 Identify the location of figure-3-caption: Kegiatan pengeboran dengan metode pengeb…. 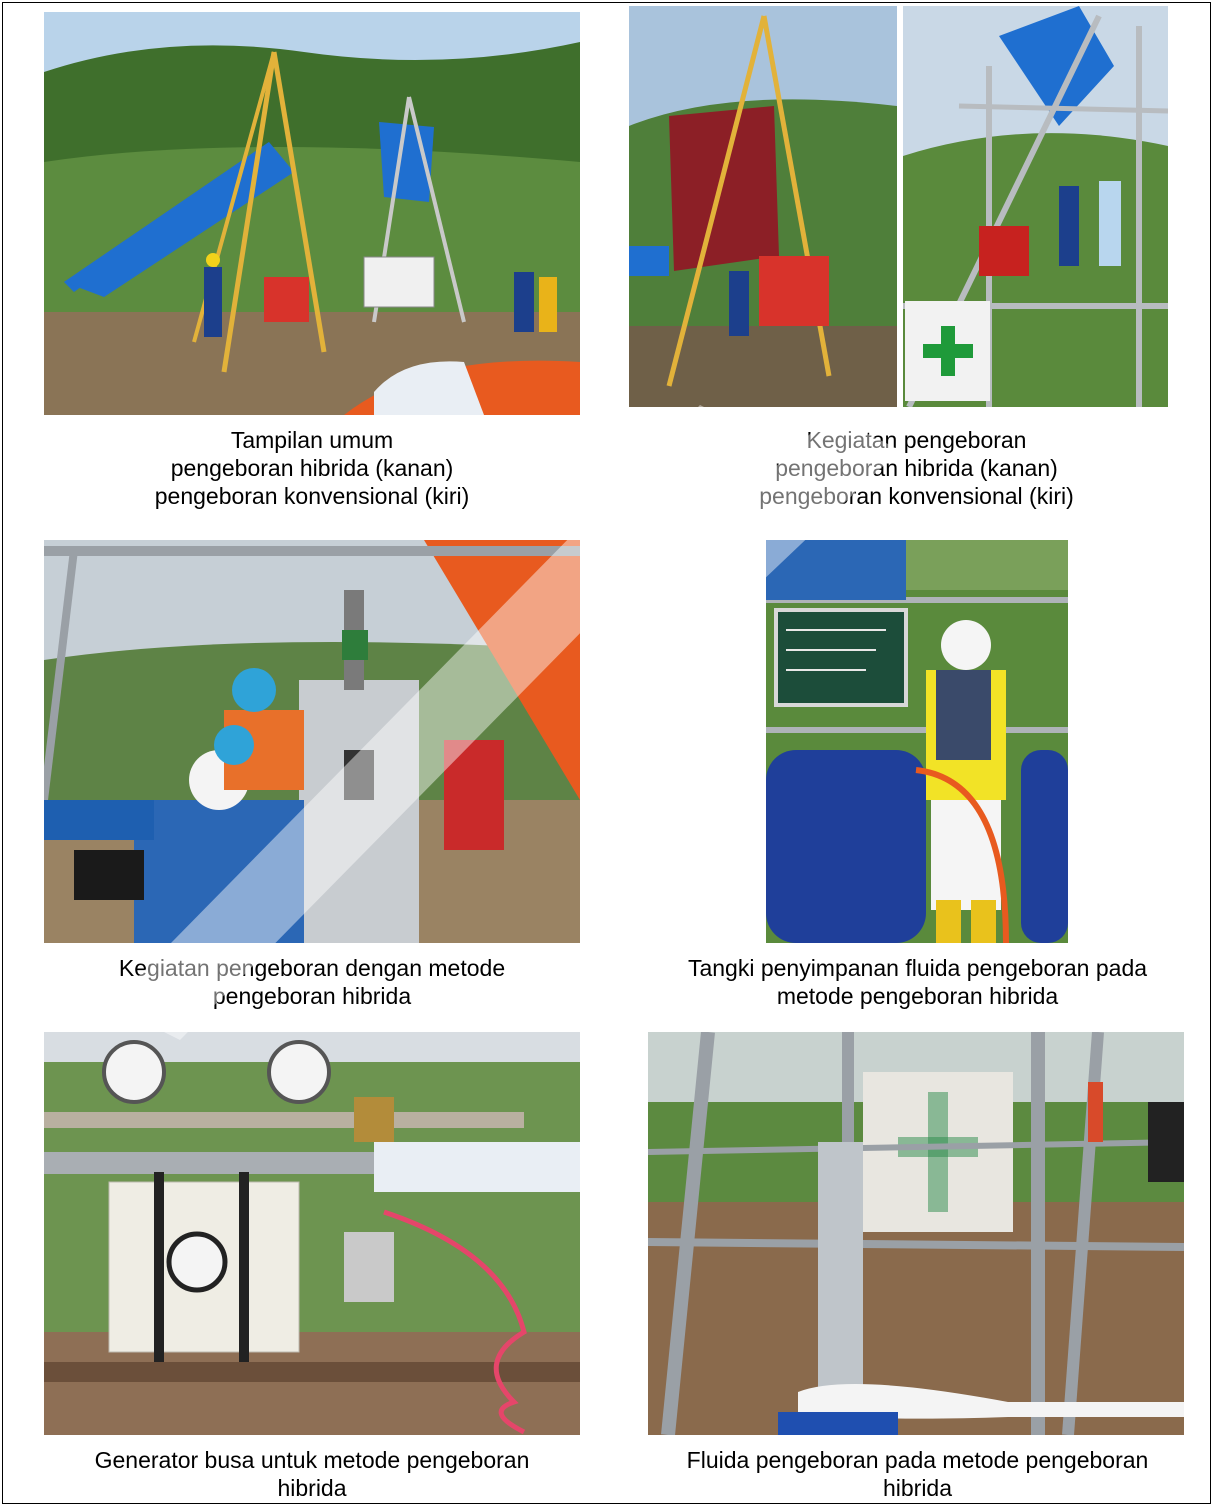
(312, 982).